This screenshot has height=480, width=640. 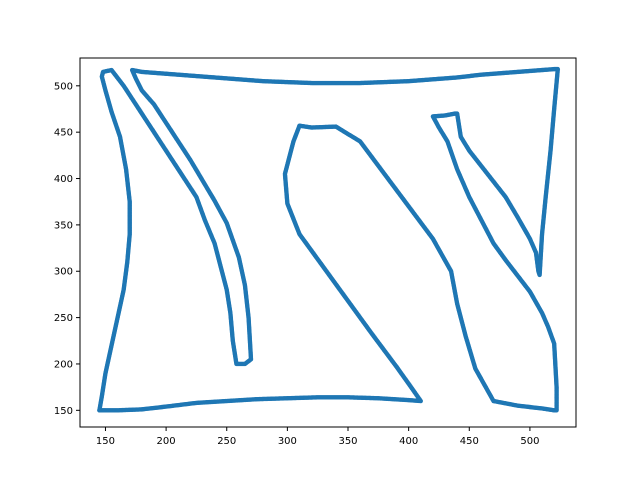 I want to click on x-tick-label: 350, so click(x=347, y=441).